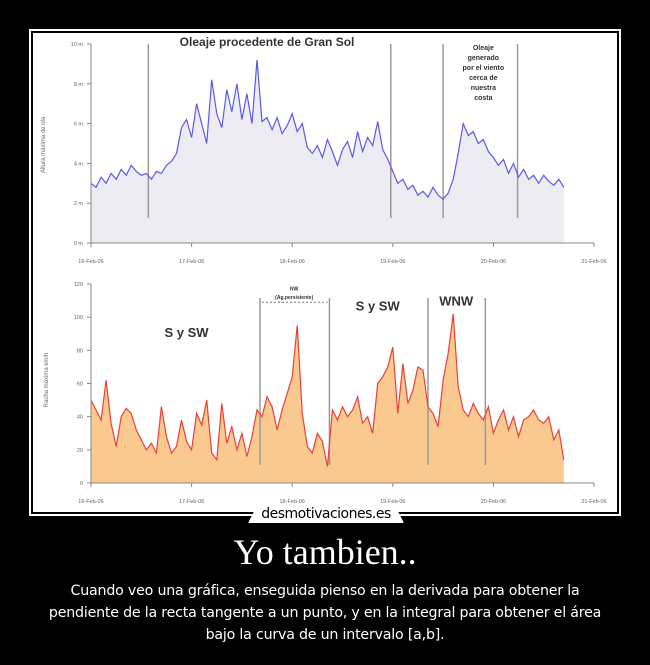 This screenshot has height=665, width=650. What do you see at coordinates (79, 164) in the screenshot?
I see `y-tick-label: 4 m` at bounding box center [79, 164].